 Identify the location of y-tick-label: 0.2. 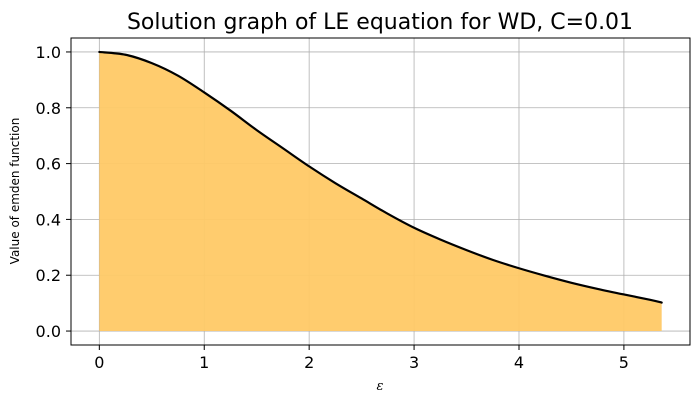
(48, 275).